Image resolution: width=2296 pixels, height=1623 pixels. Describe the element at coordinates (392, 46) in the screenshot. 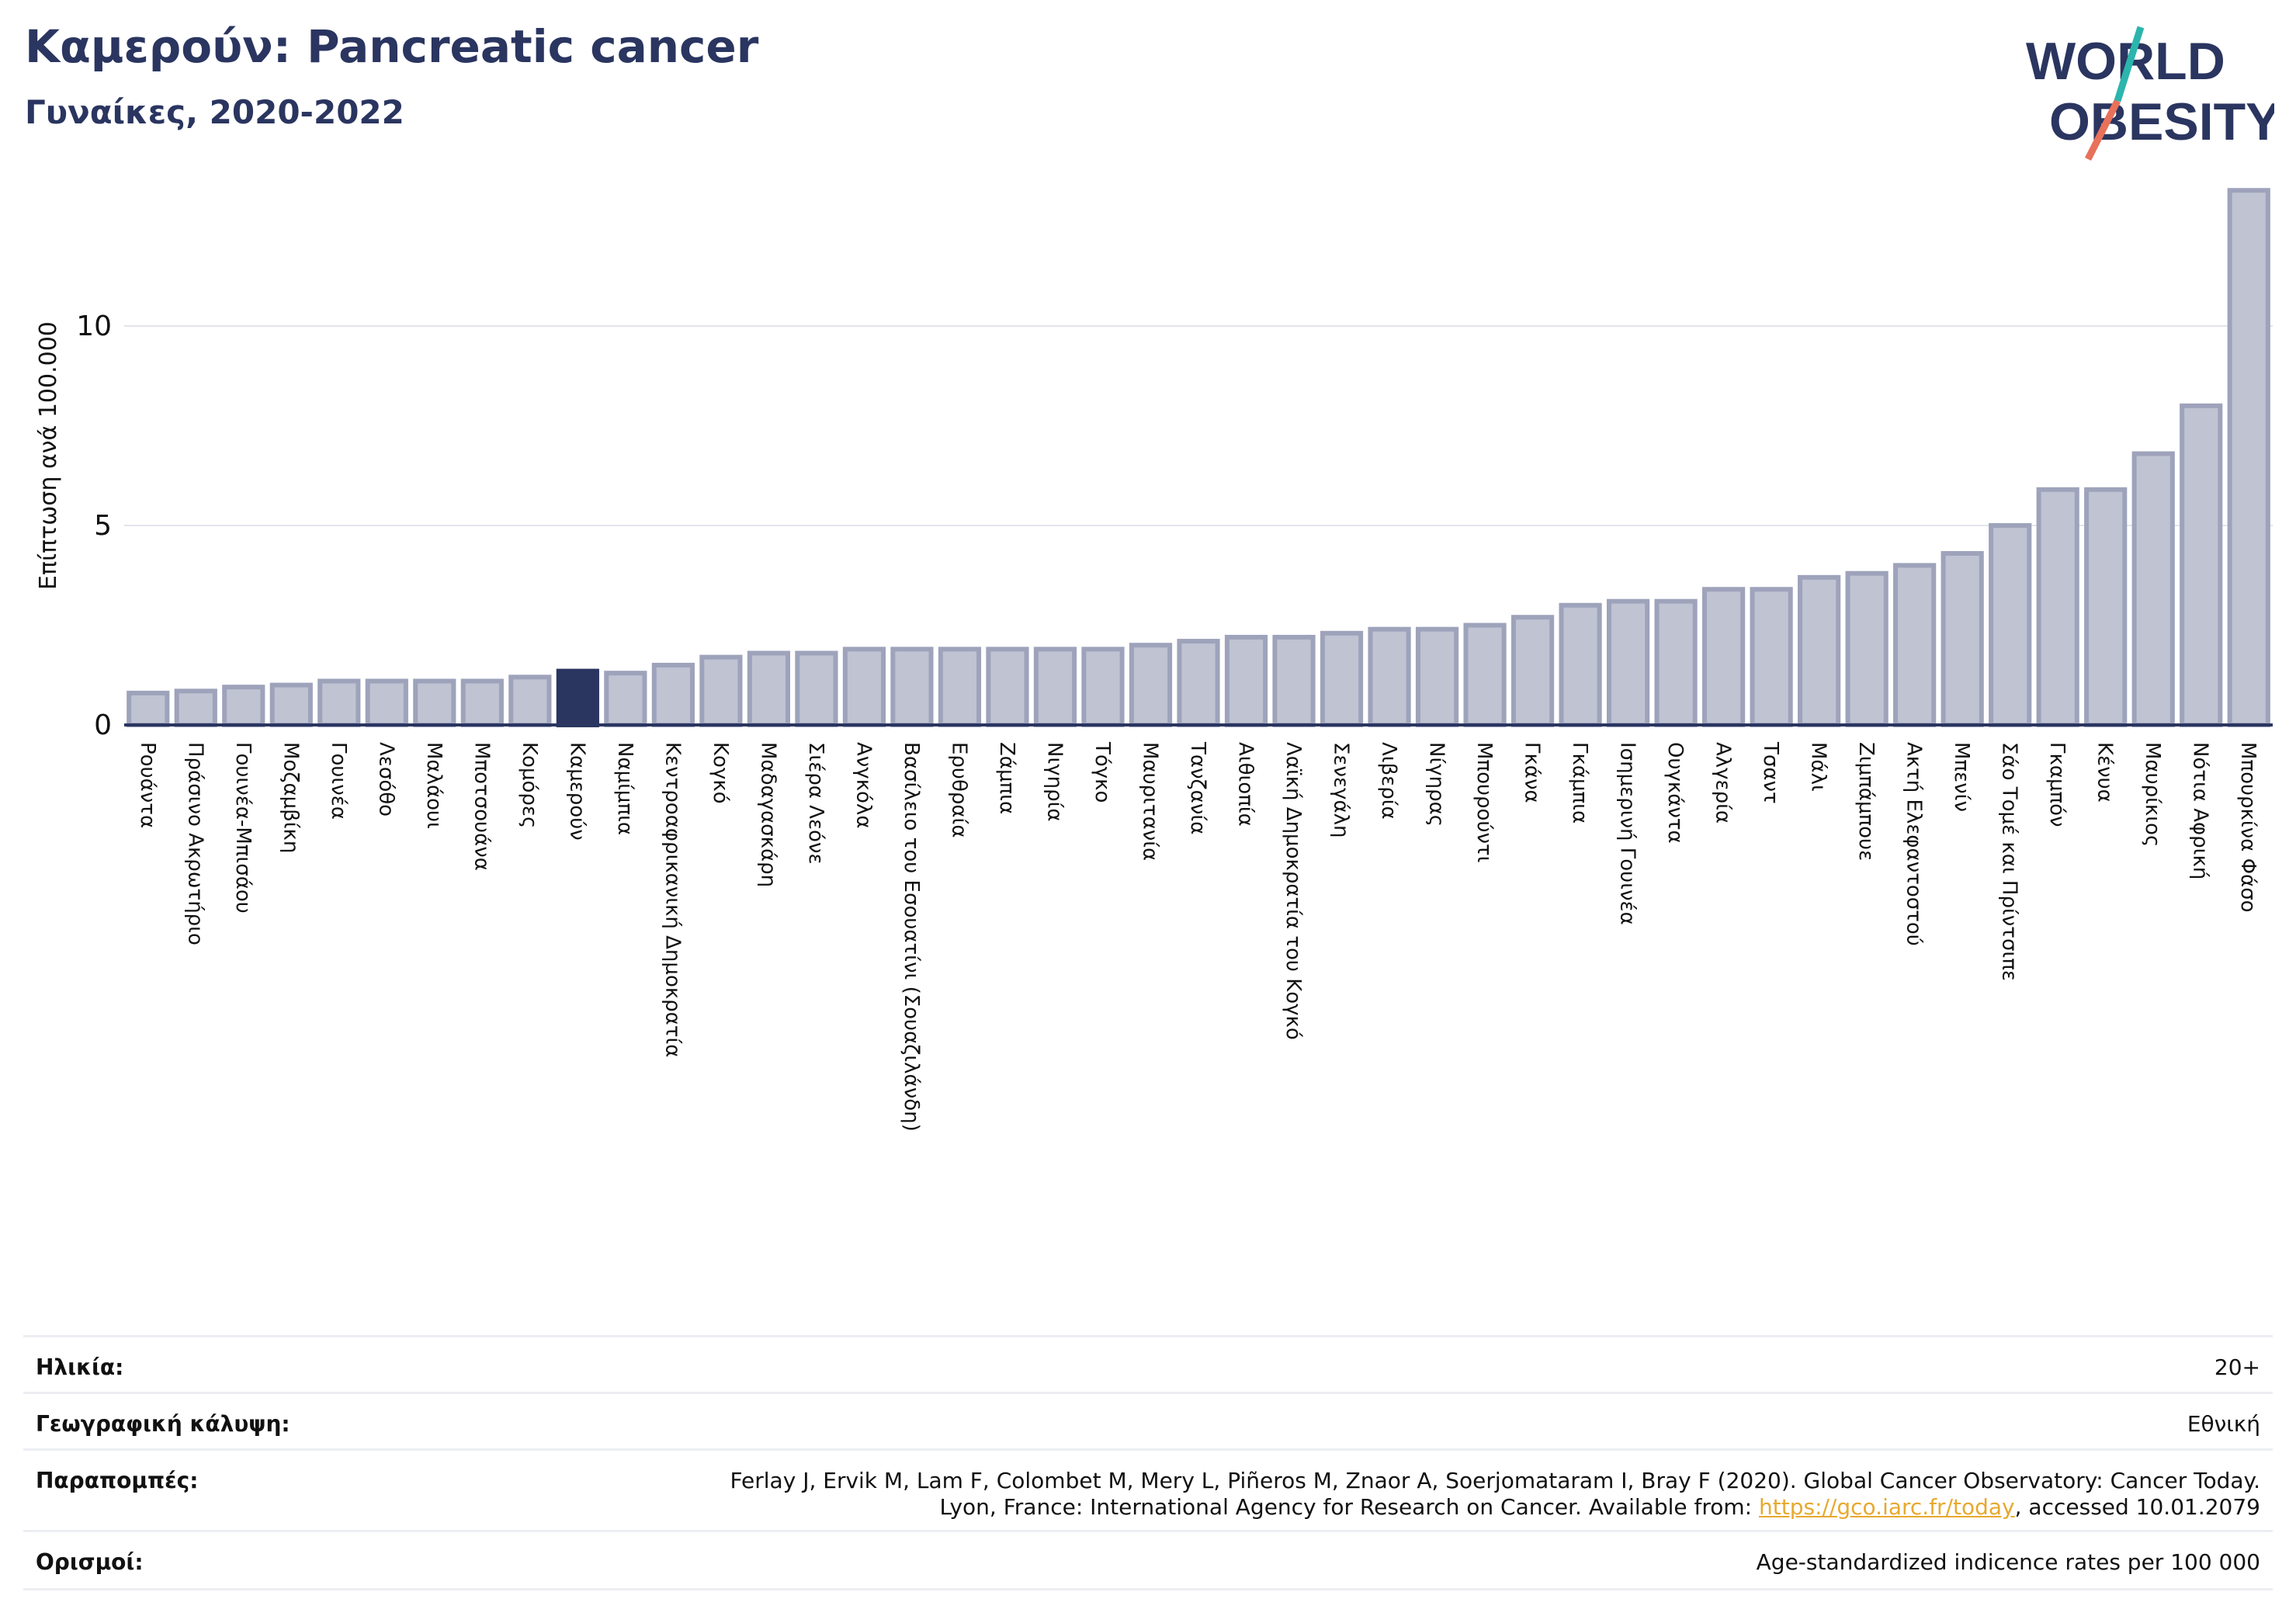

I see `page-title: Καμερούν: Pancreatic cancer` at that location.